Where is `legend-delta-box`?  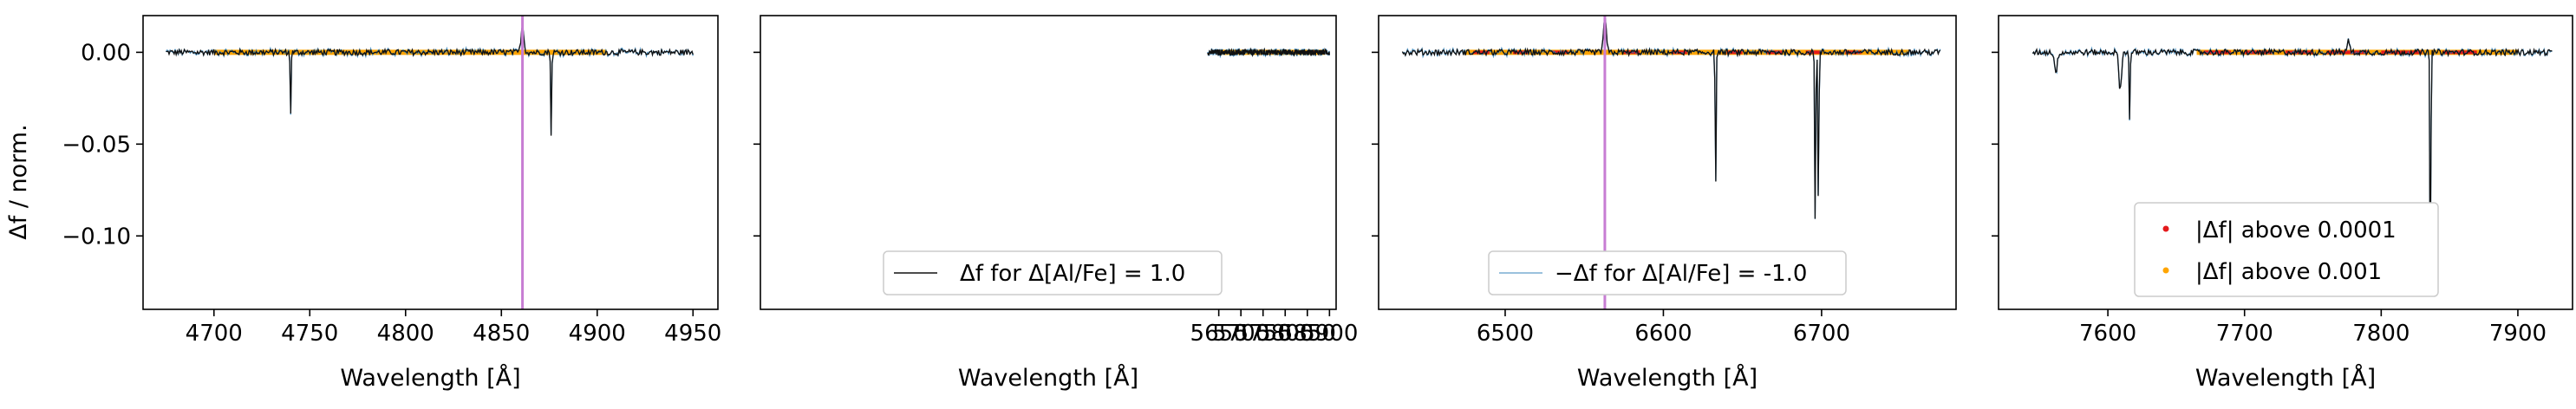 legend-delta-box is located at coordinates (1053, 272).